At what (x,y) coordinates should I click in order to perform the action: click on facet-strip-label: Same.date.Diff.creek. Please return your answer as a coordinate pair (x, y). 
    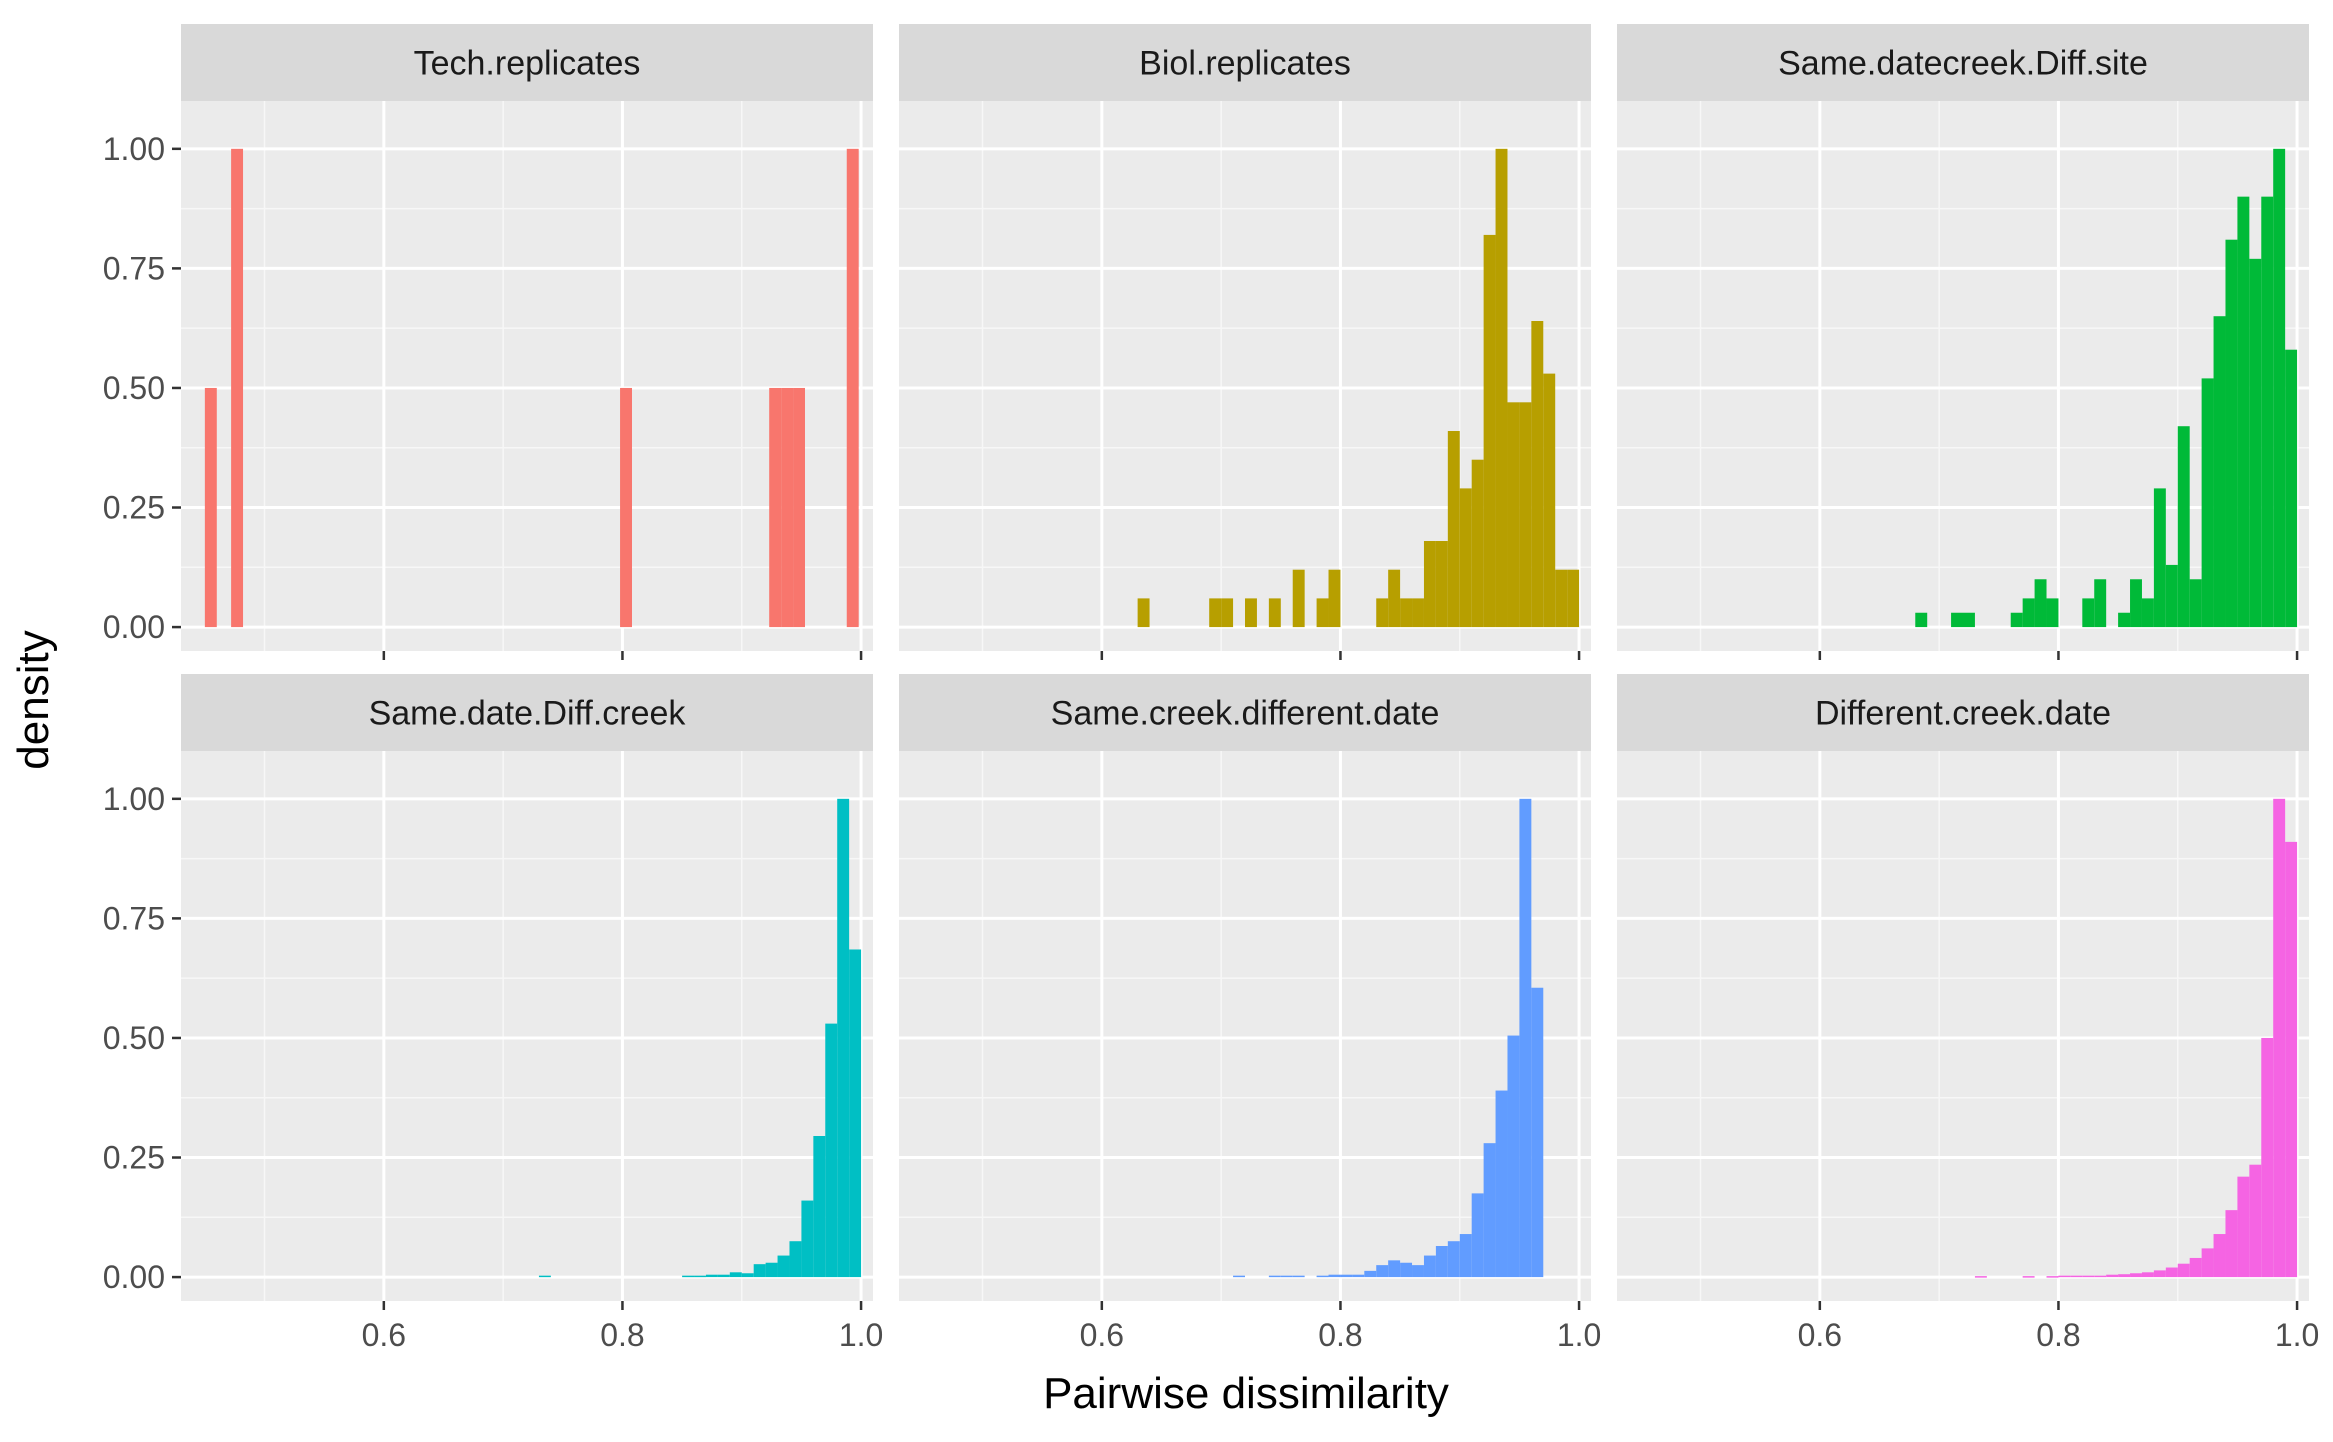
    Looking at the image, I should click on (528, 714).